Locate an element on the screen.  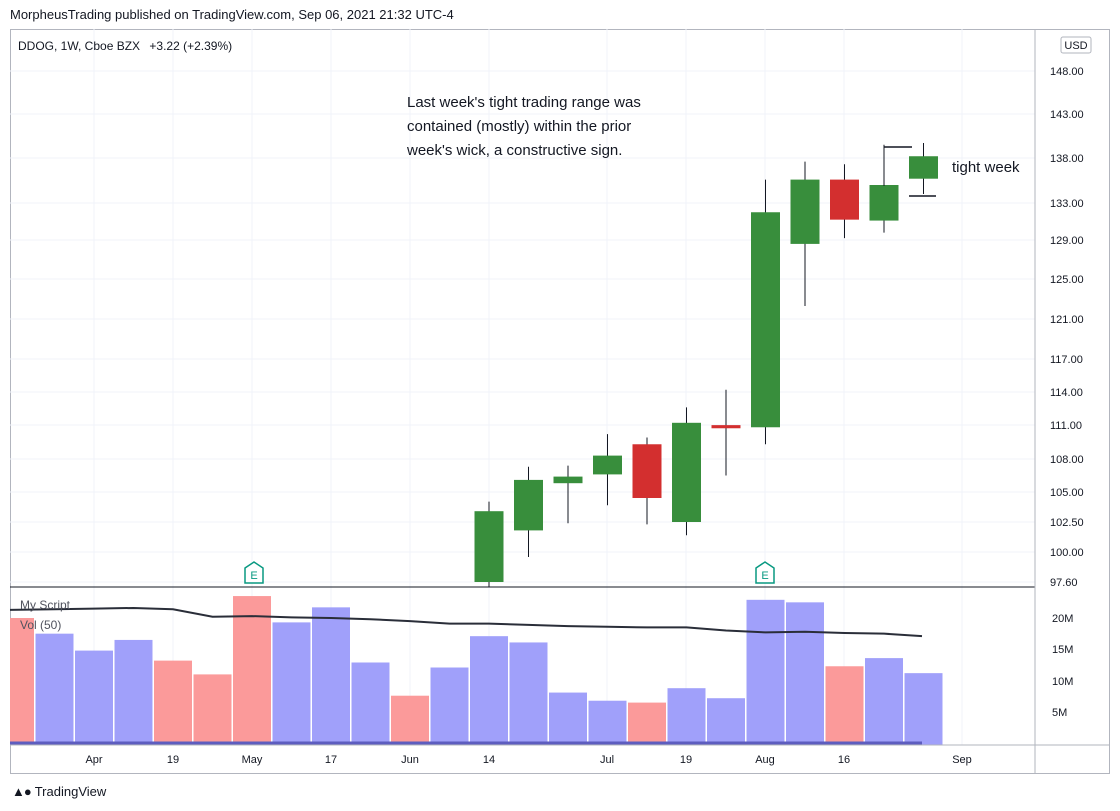
time-axis: Apr 19 May 17 Jun 14 Jul 19 Aug 16 Sep is located at coordinates (528, 760).